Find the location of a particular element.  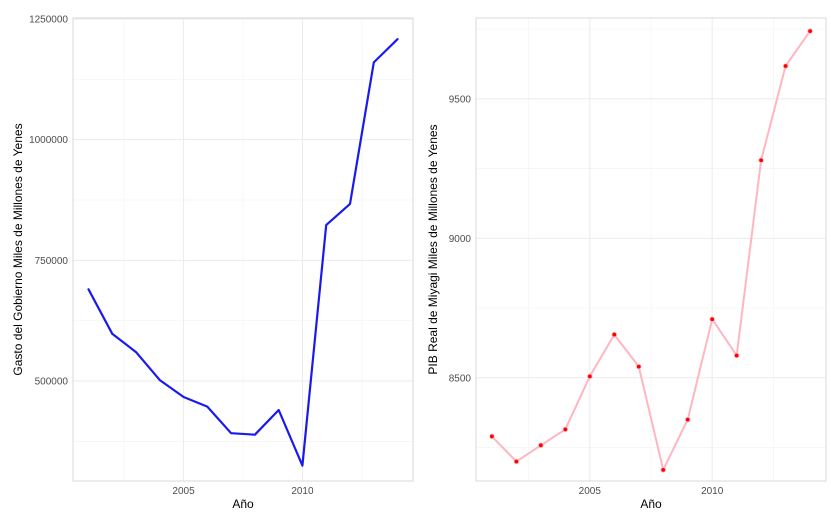

y-tick-labels: 8500 9000 9500 is located at coordinates (460, 239).